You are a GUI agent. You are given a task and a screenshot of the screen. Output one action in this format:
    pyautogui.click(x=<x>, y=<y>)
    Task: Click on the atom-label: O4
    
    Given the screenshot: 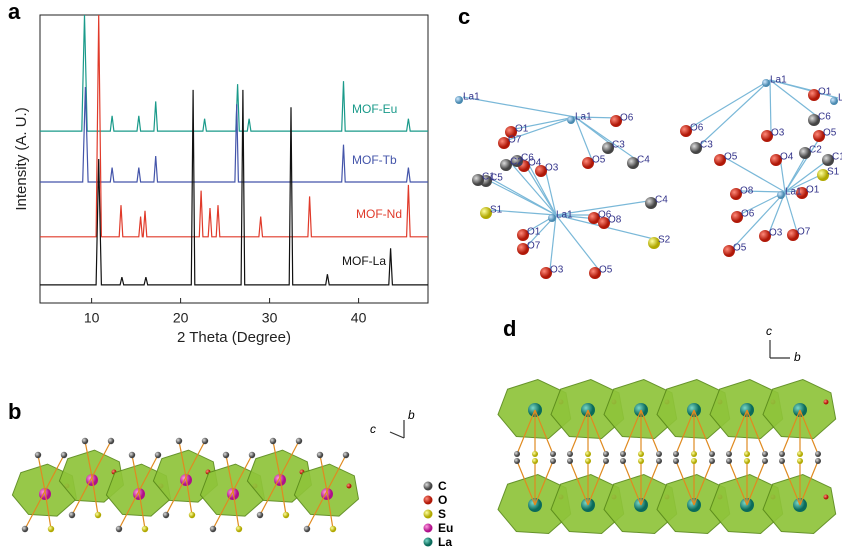 What is the action you would take?
    pyautogui.click(x=535, y=163)
    